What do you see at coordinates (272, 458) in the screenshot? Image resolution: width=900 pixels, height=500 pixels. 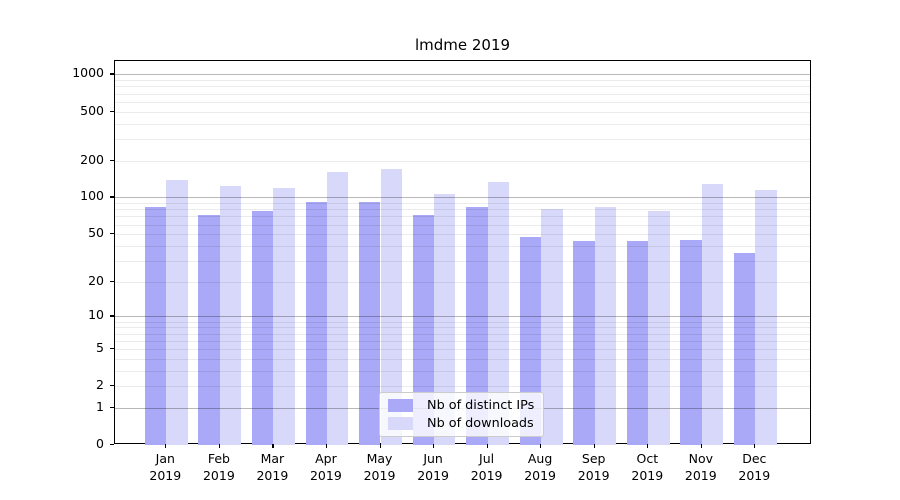 I see `x-tick-month: Mar` at bounding box center [272, 458].